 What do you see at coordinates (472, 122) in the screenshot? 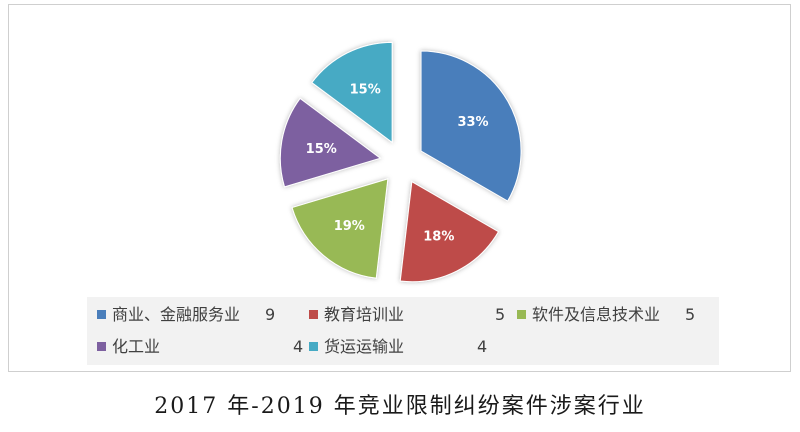
I see `slice-label-commerce-finance: 33%` at bounding box center [472, 122].